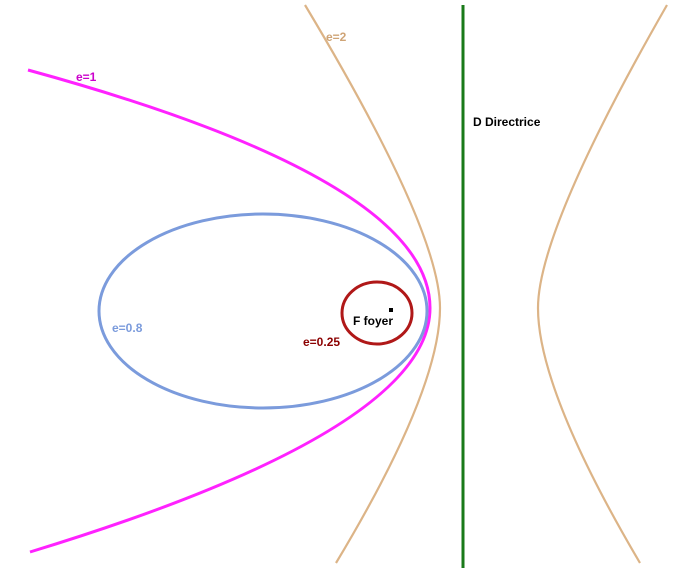 This screenshot has height=573, width=689. What do you see at coordinates (86, 77) in the screenshot?
I see `parabola-eccentricity-label: e=1` at bounding box center [86, 77].